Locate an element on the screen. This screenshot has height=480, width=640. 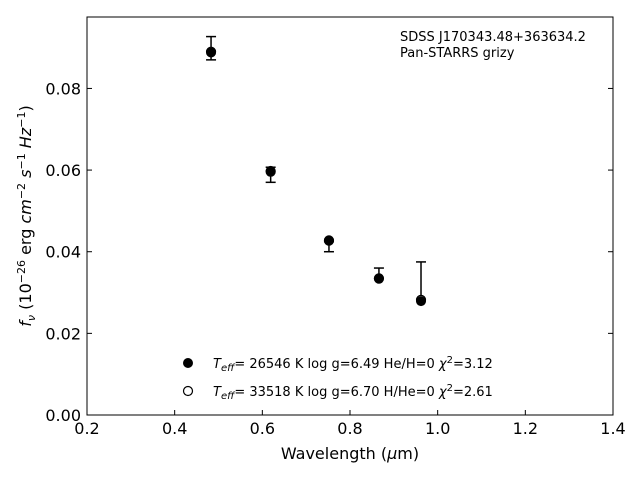
y-tick-label: 0.02 is located at coordinates (63, 333).